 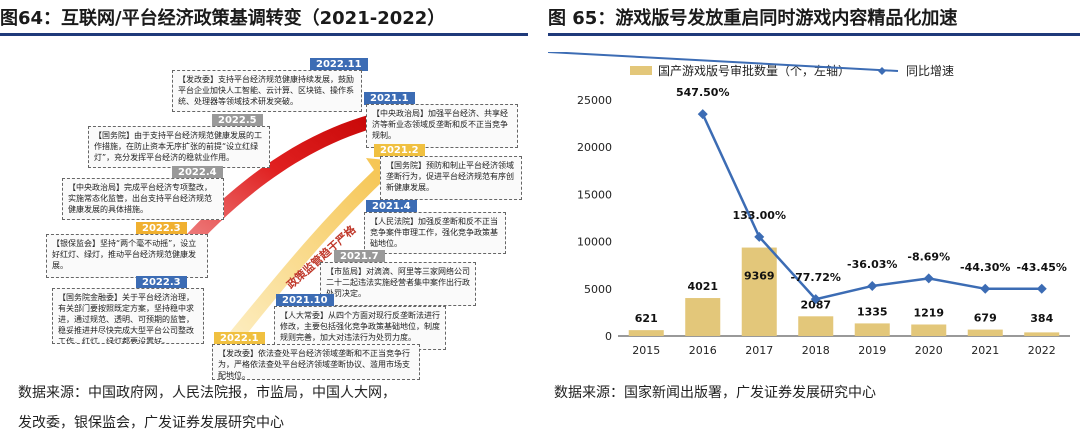 I want to click on chart-legend: 国产游戏版号审批数量（个，左轴） 同比增速, so click(x=751, y=65).